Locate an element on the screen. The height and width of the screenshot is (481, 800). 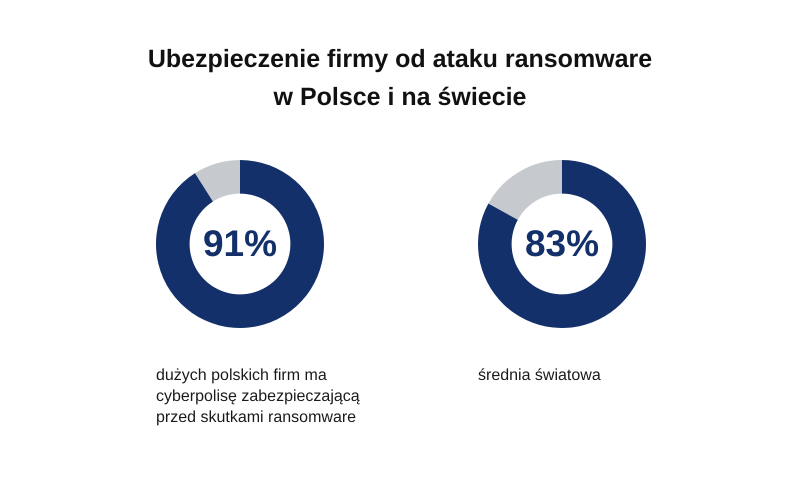
text: średnia światowa is located at coordinates (540, 376).